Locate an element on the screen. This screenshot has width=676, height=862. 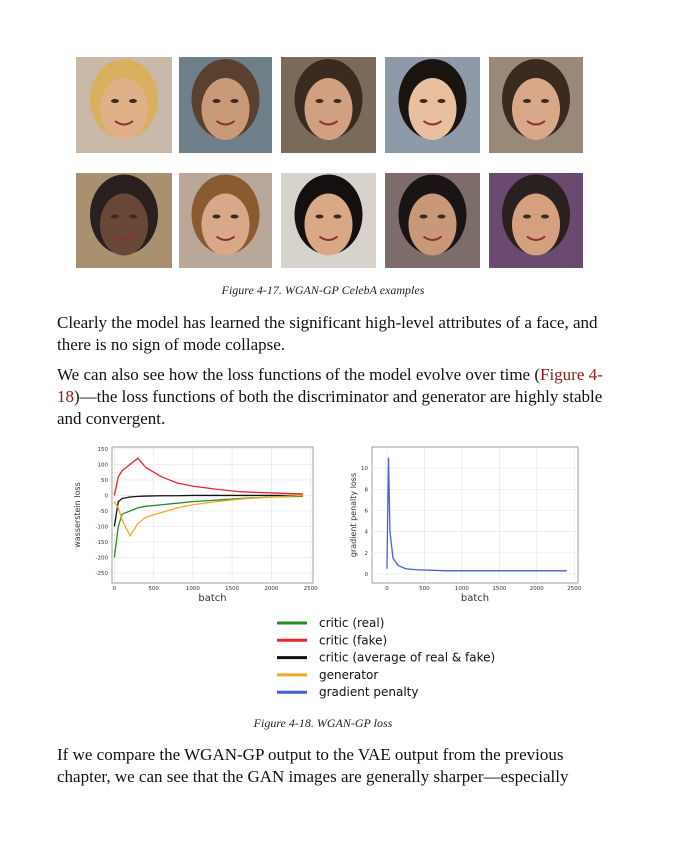
y-tick-label: 50 is located at coordinates (104, 481).